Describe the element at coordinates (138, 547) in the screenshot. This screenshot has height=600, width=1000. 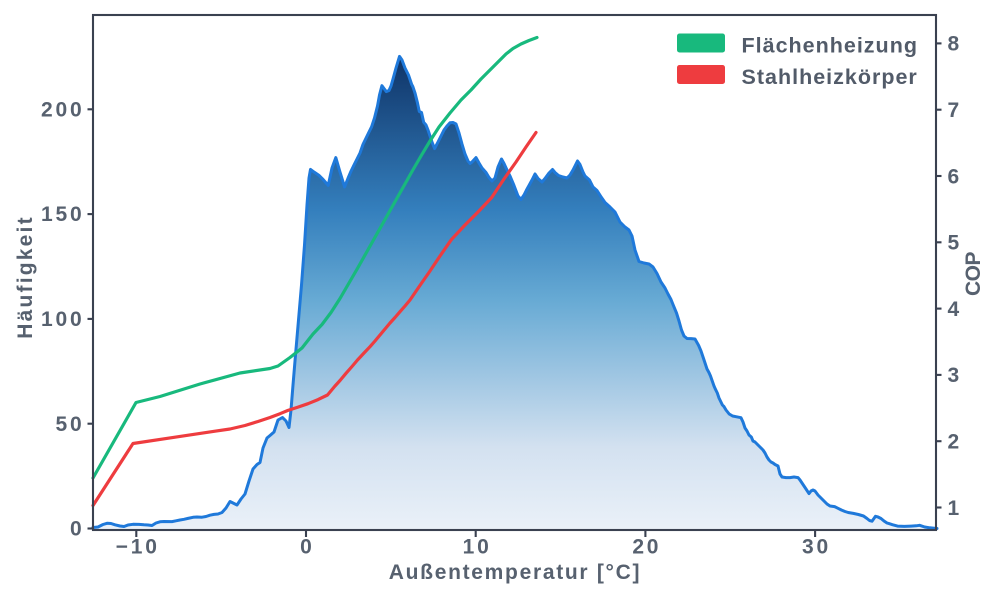
I see `svg-text: −10` at that location.